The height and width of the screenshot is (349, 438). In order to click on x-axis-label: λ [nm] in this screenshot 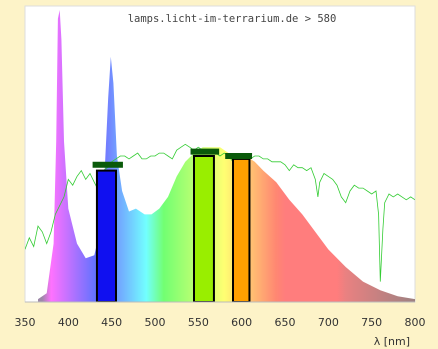, I will do `click(392, 341)`.